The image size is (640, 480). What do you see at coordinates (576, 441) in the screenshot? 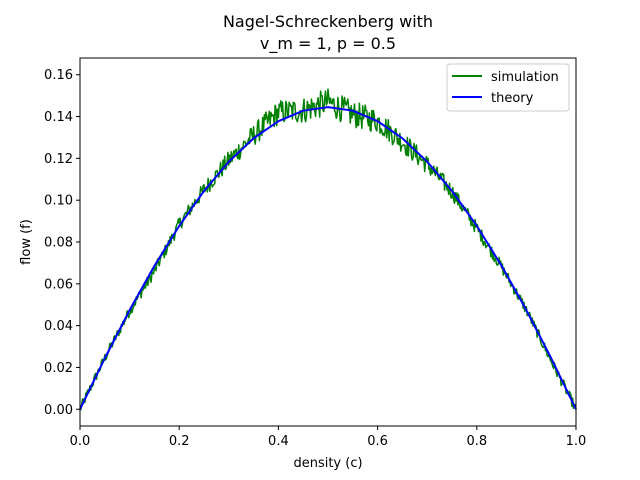
I see `x-tick-label: 1.0` at bounding box center [576, 441].